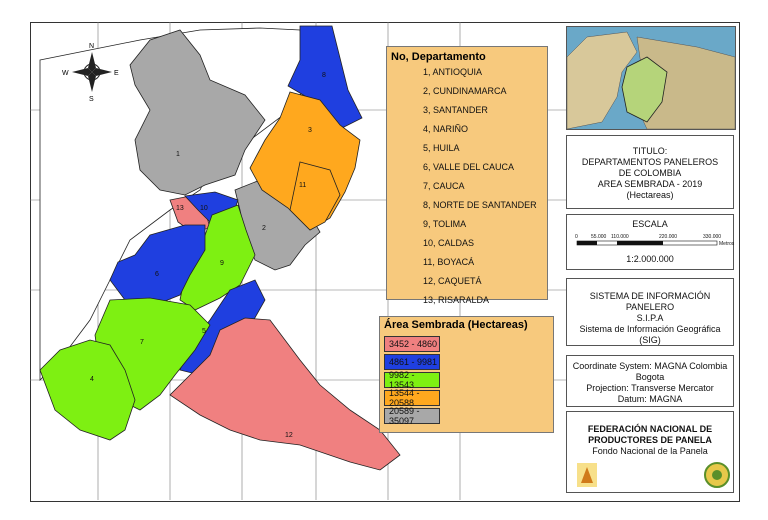 The height and width of the screenshot is (520, 768). I want to click on inset-land-west, so click(602, 80).